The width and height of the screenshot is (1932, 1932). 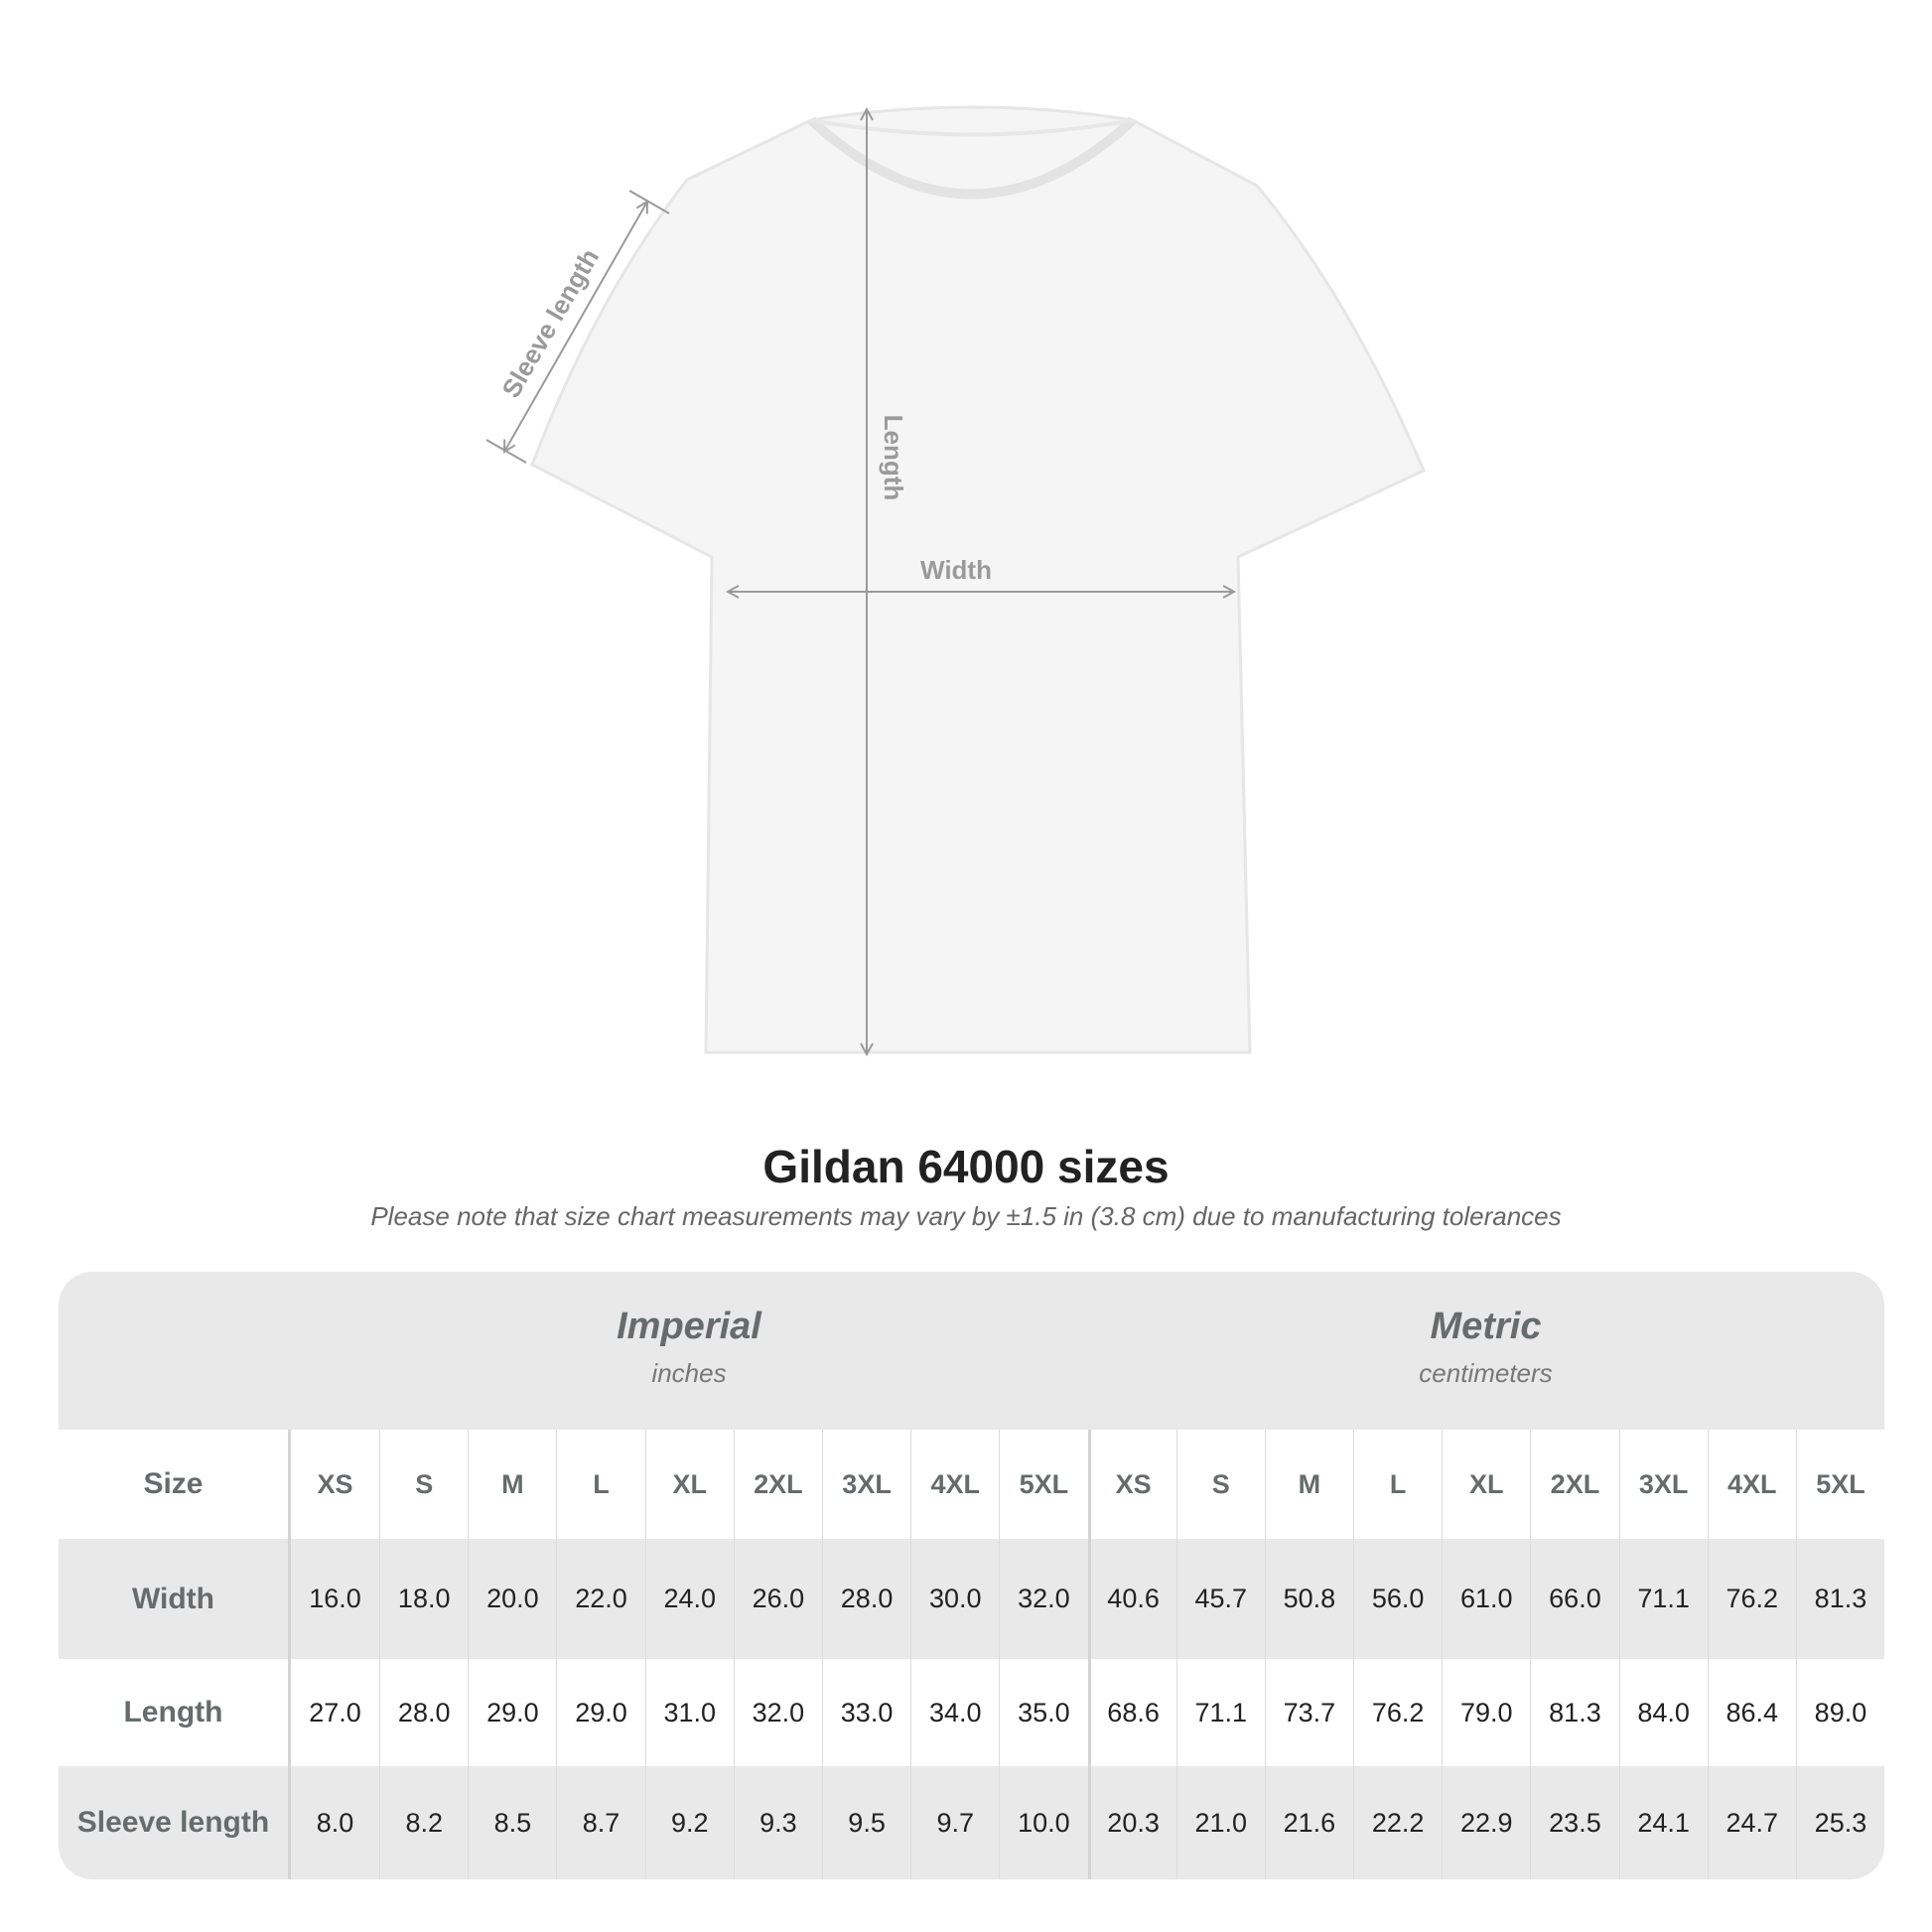 What do you see at coordinates (600, 1599) in the screenshot?
I see `value-cell-imperial: 22.0` at bounding box center [600, 1599].